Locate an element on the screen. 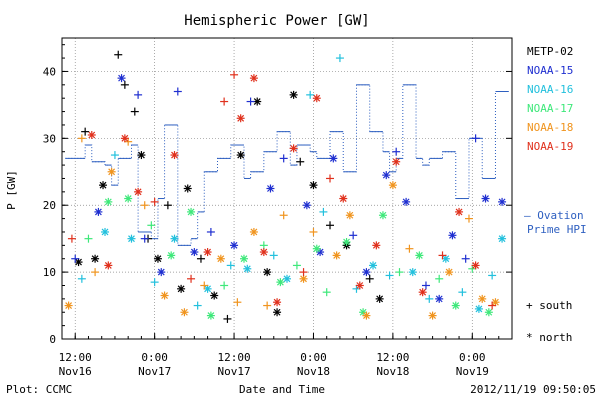 This screenshot has height=400, width=600. x-tick-time: 0:00 is located at coordinates (313, 357).